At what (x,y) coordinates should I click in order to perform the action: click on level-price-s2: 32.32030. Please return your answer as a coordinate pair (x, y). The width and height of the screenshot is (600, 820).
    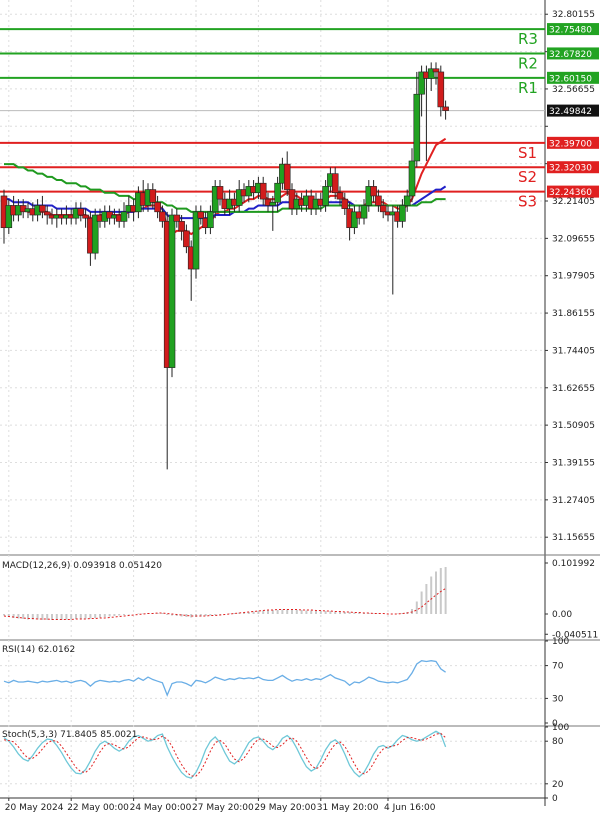
    Looking at the image, I should click on (570, 169).